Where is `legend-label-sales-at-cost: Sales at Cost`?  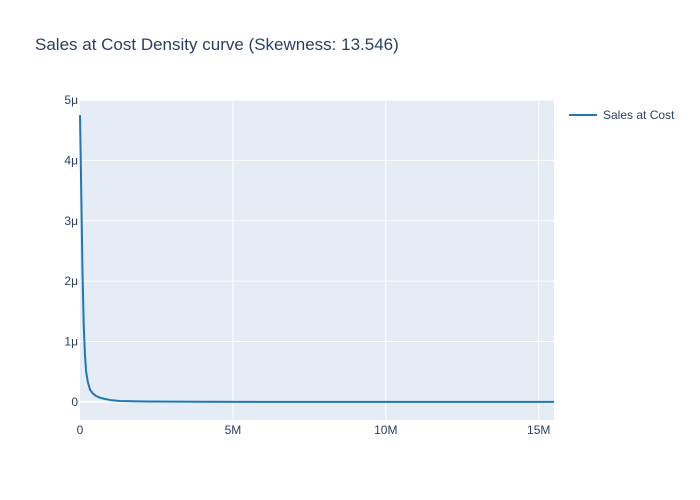 legend-label-sales-at-cost: Sales at Cost is located at coordinates (639, 115).